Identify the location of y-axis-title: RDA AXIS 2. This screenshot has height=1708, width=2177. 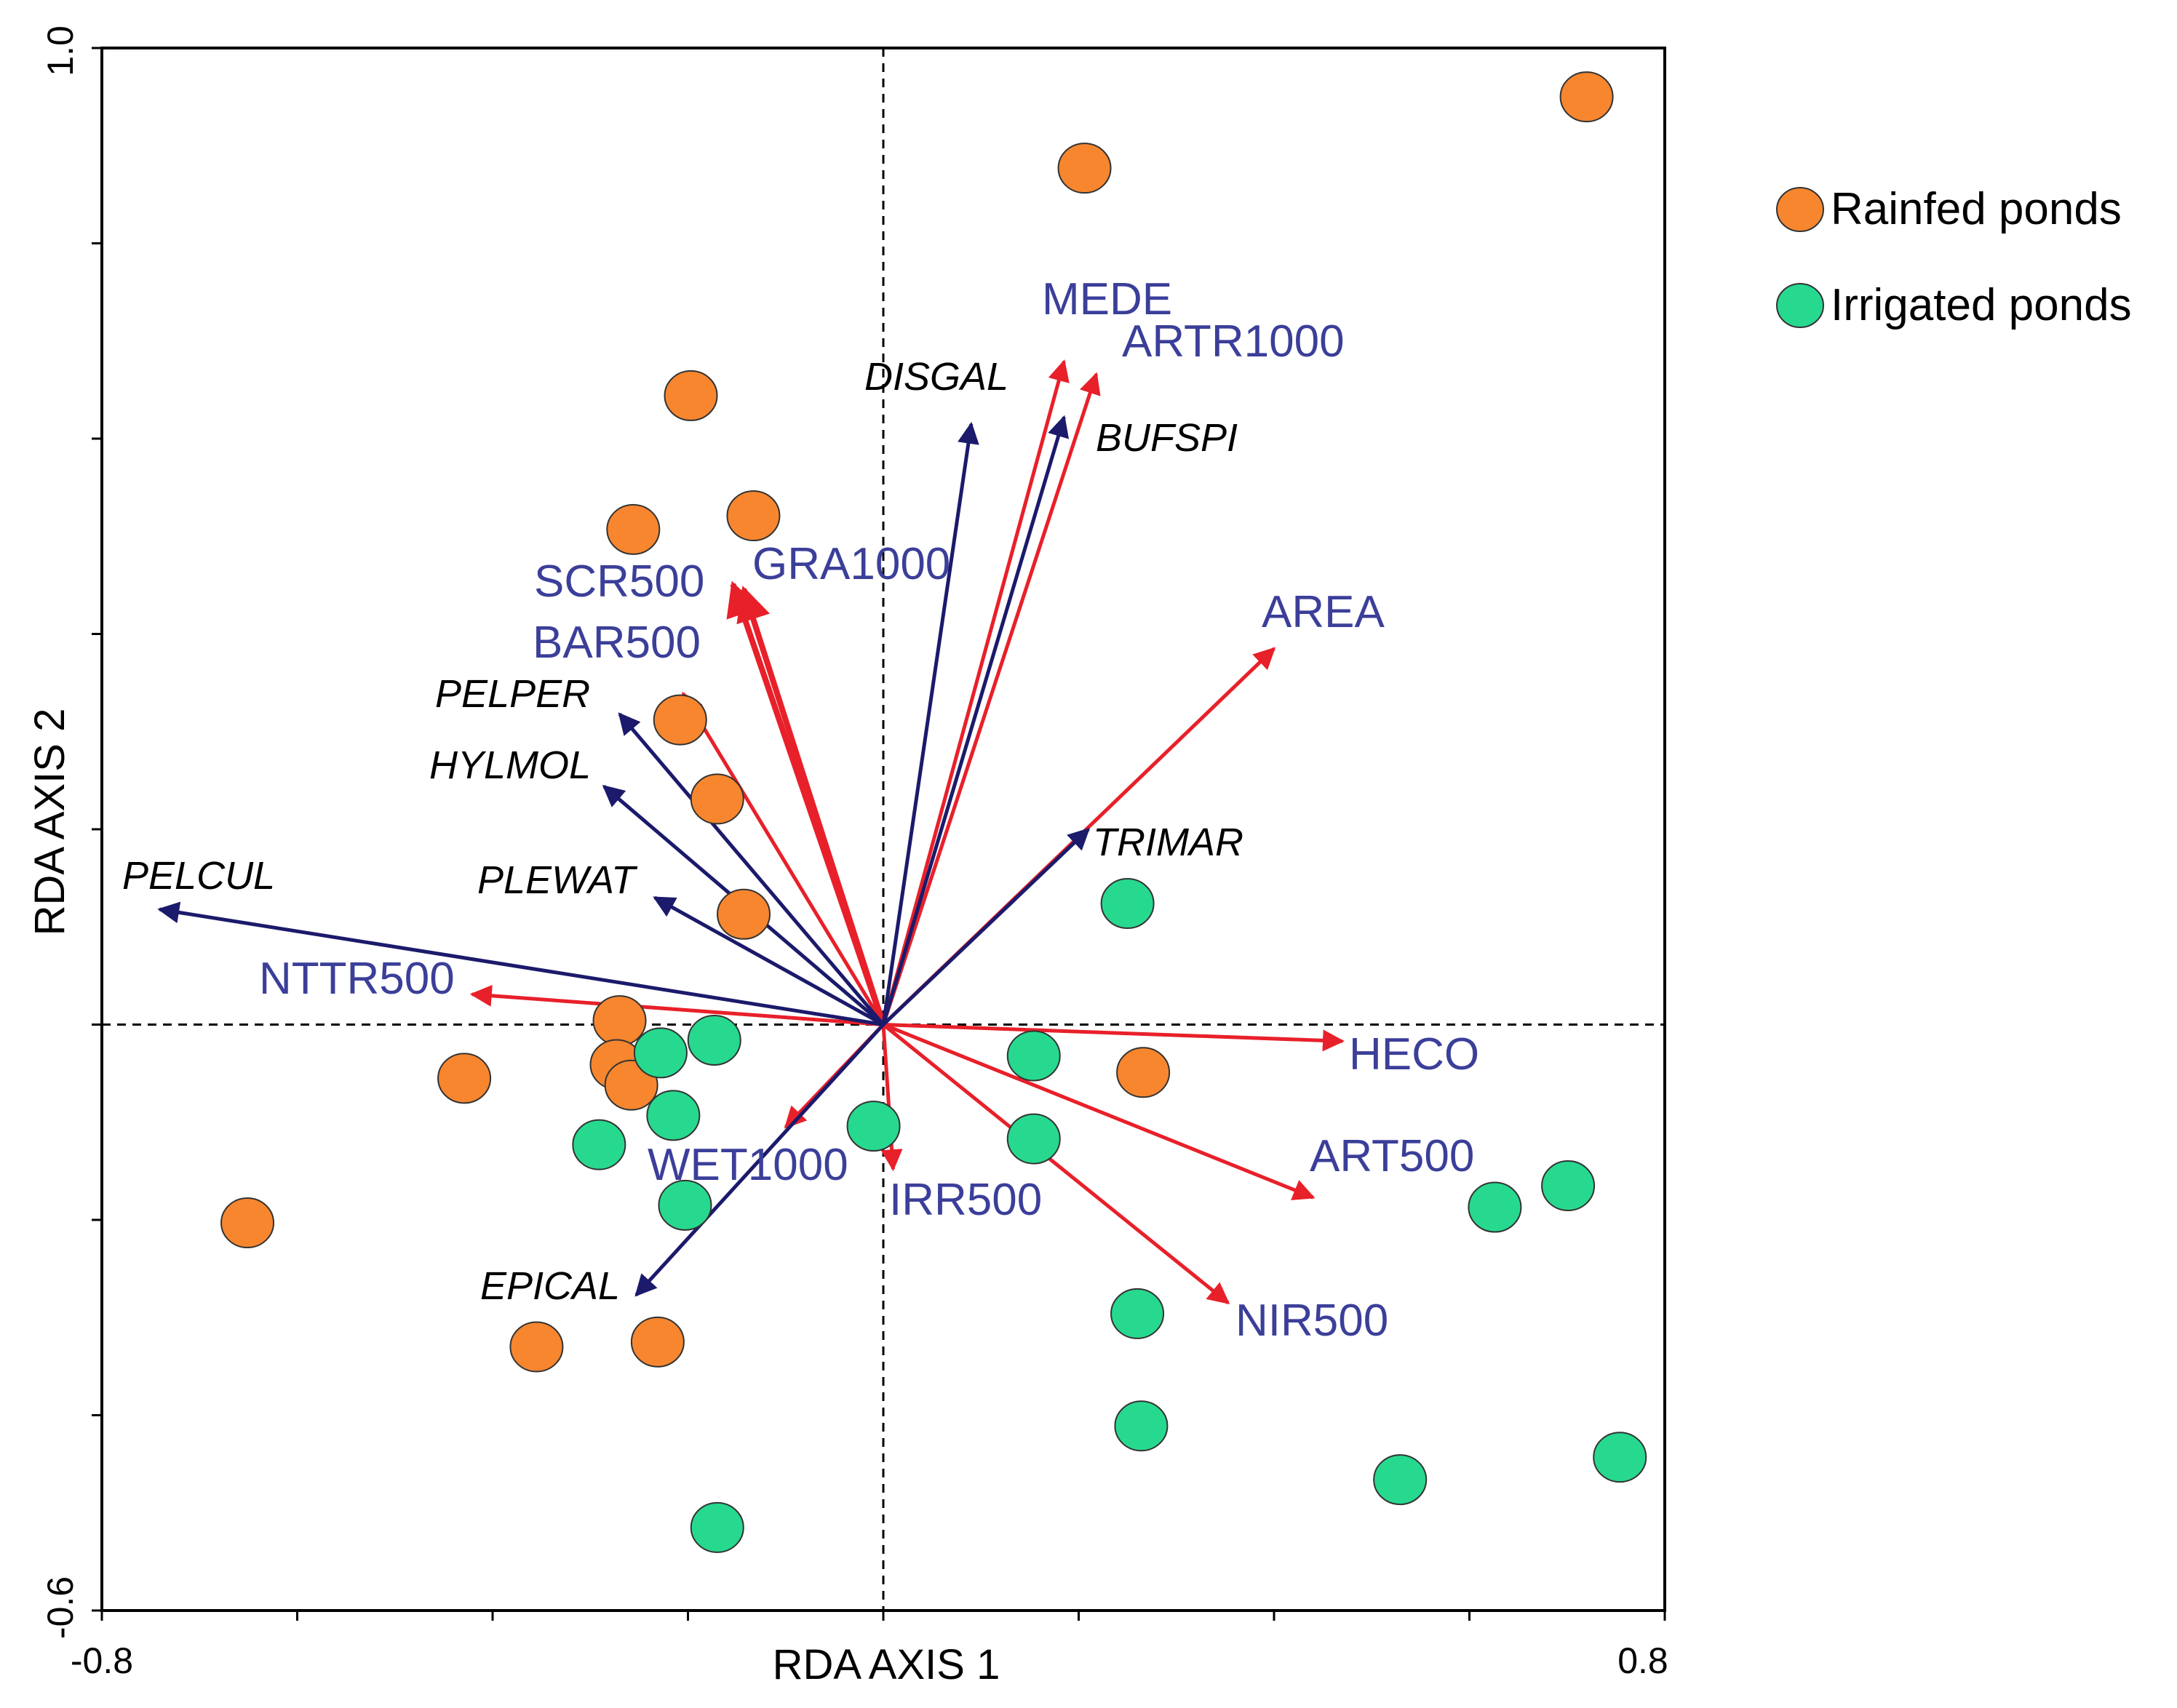
(50, 822).